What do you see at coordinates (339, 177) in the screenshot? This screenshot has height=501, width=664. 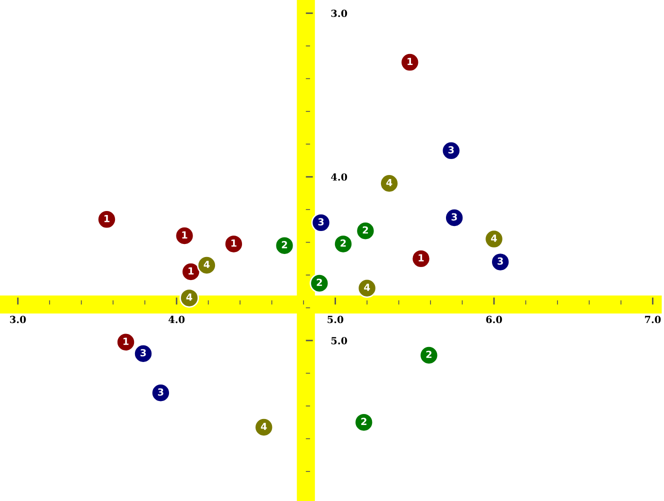 I see `y-tick-label: 4.0` at bounding box center [339, 177].